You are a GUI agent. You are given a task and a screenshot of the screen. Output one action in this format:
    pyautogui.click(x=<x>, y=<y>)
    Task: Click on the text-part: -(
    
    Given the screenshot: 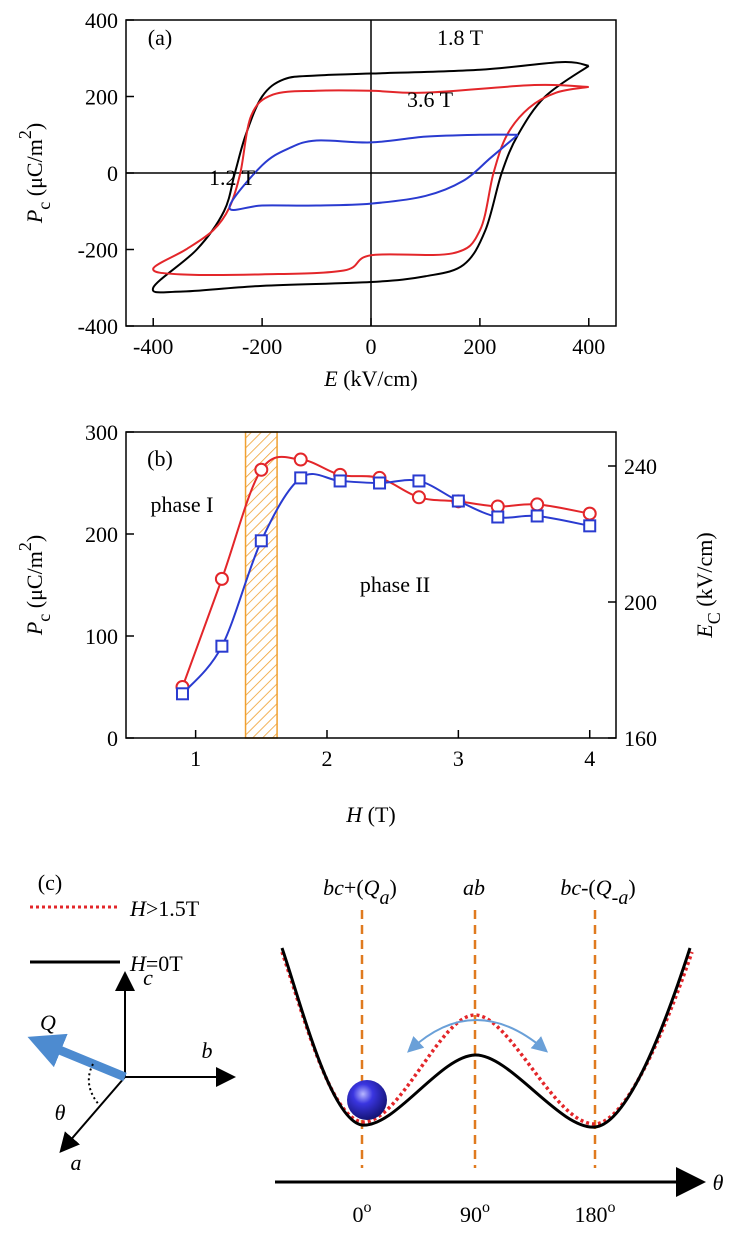 What is the action you would take?
    pyautogui.click(x=588, y=887)
    